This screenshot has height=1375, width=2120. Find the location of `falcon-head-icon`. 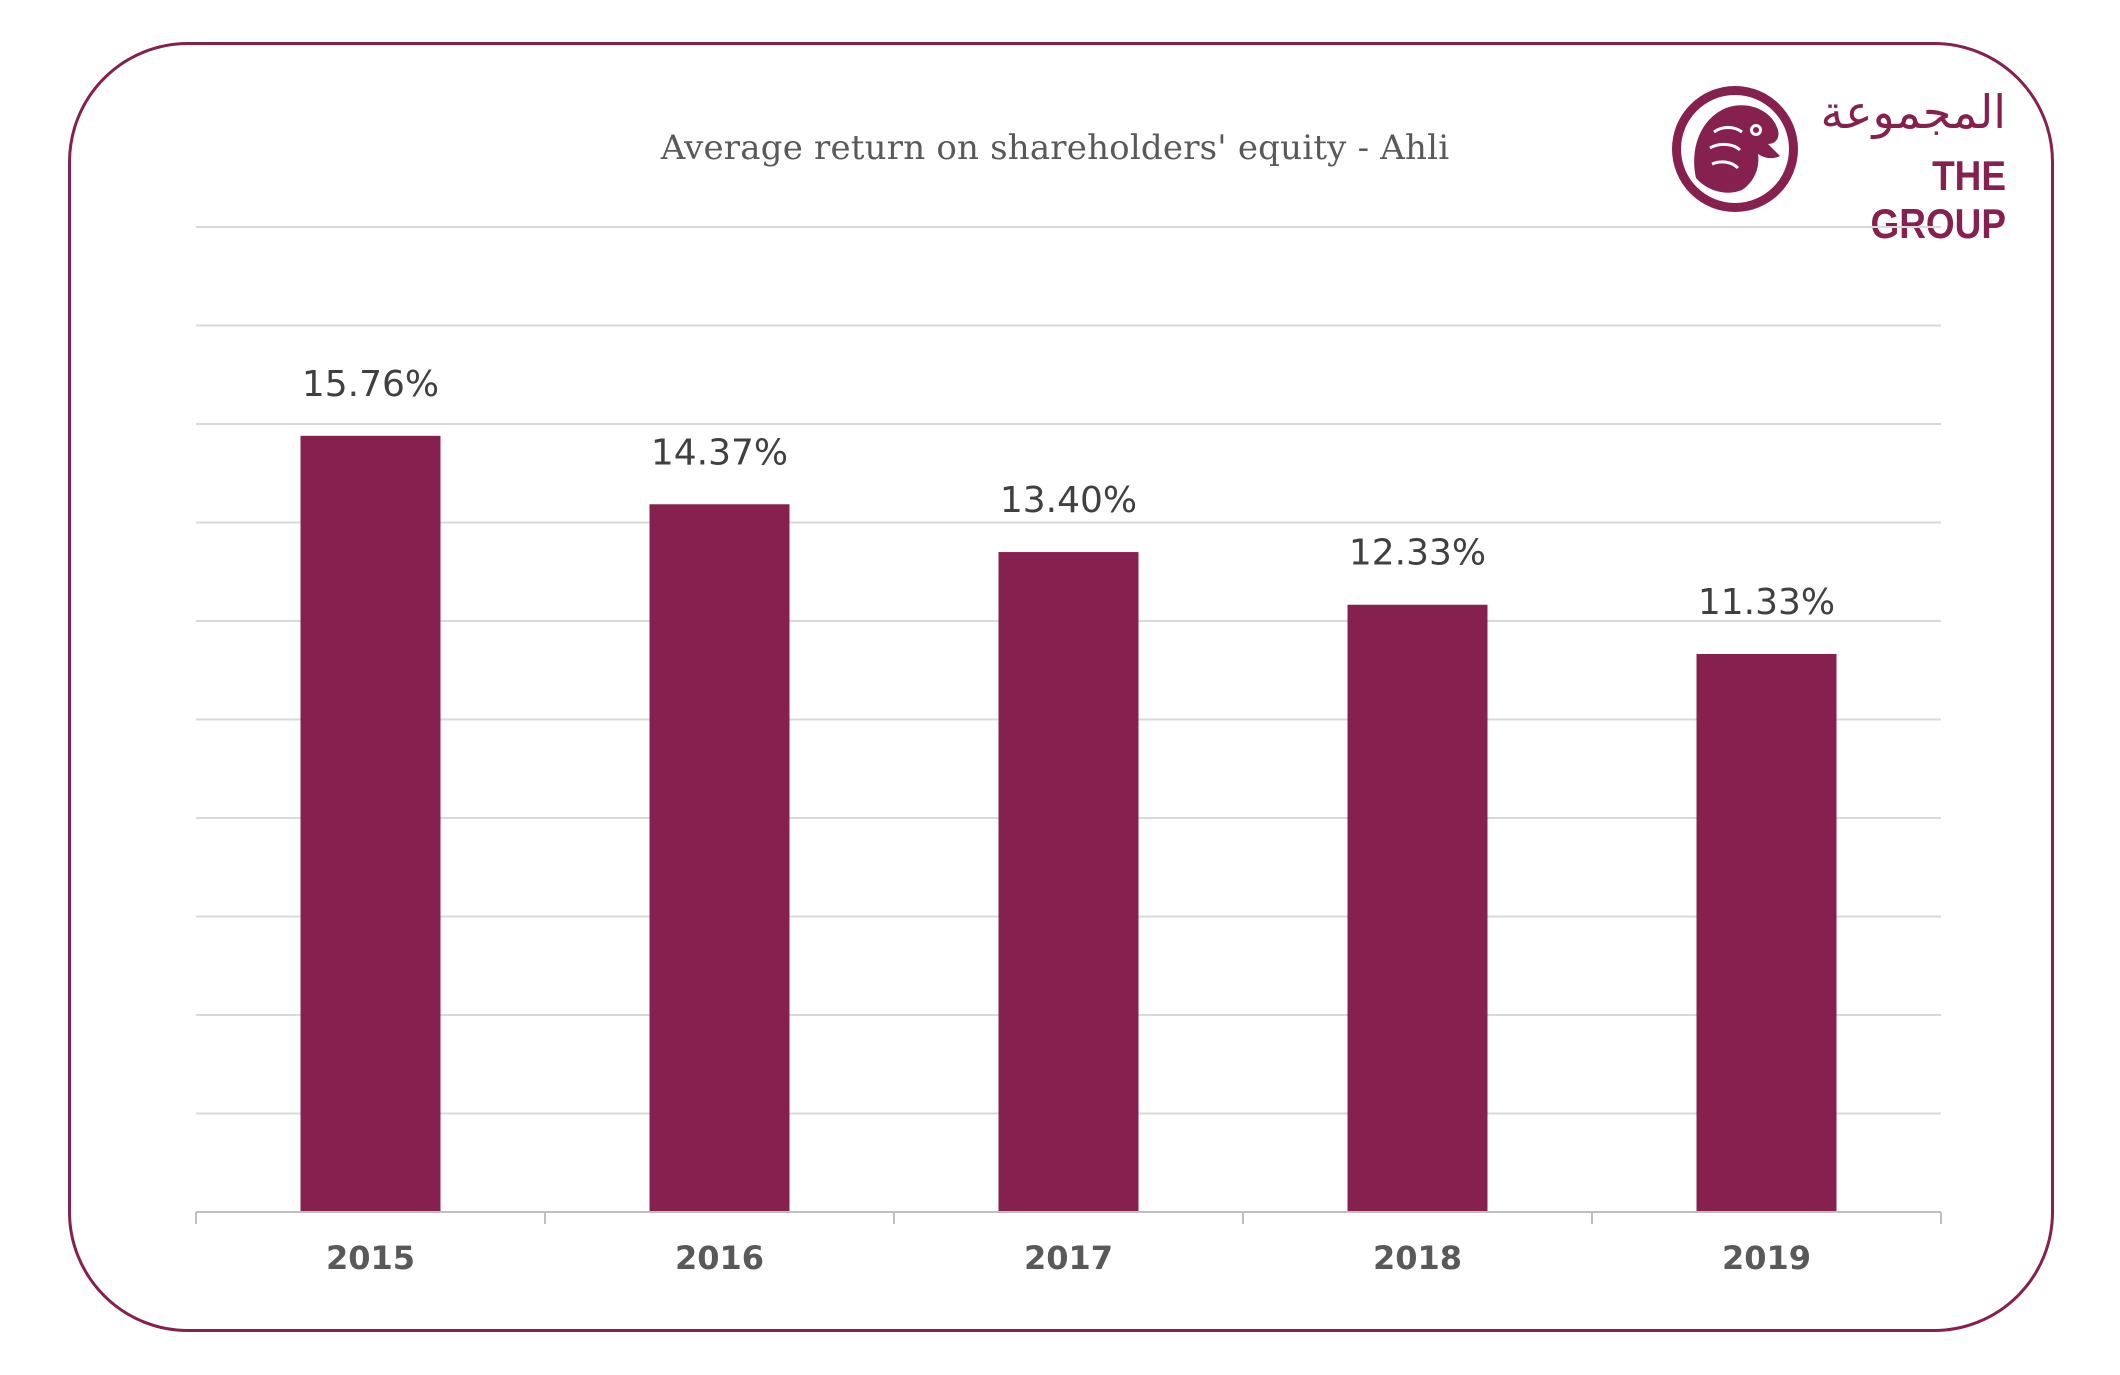

falcon-head-icon is located at coordinates (1735, 149).